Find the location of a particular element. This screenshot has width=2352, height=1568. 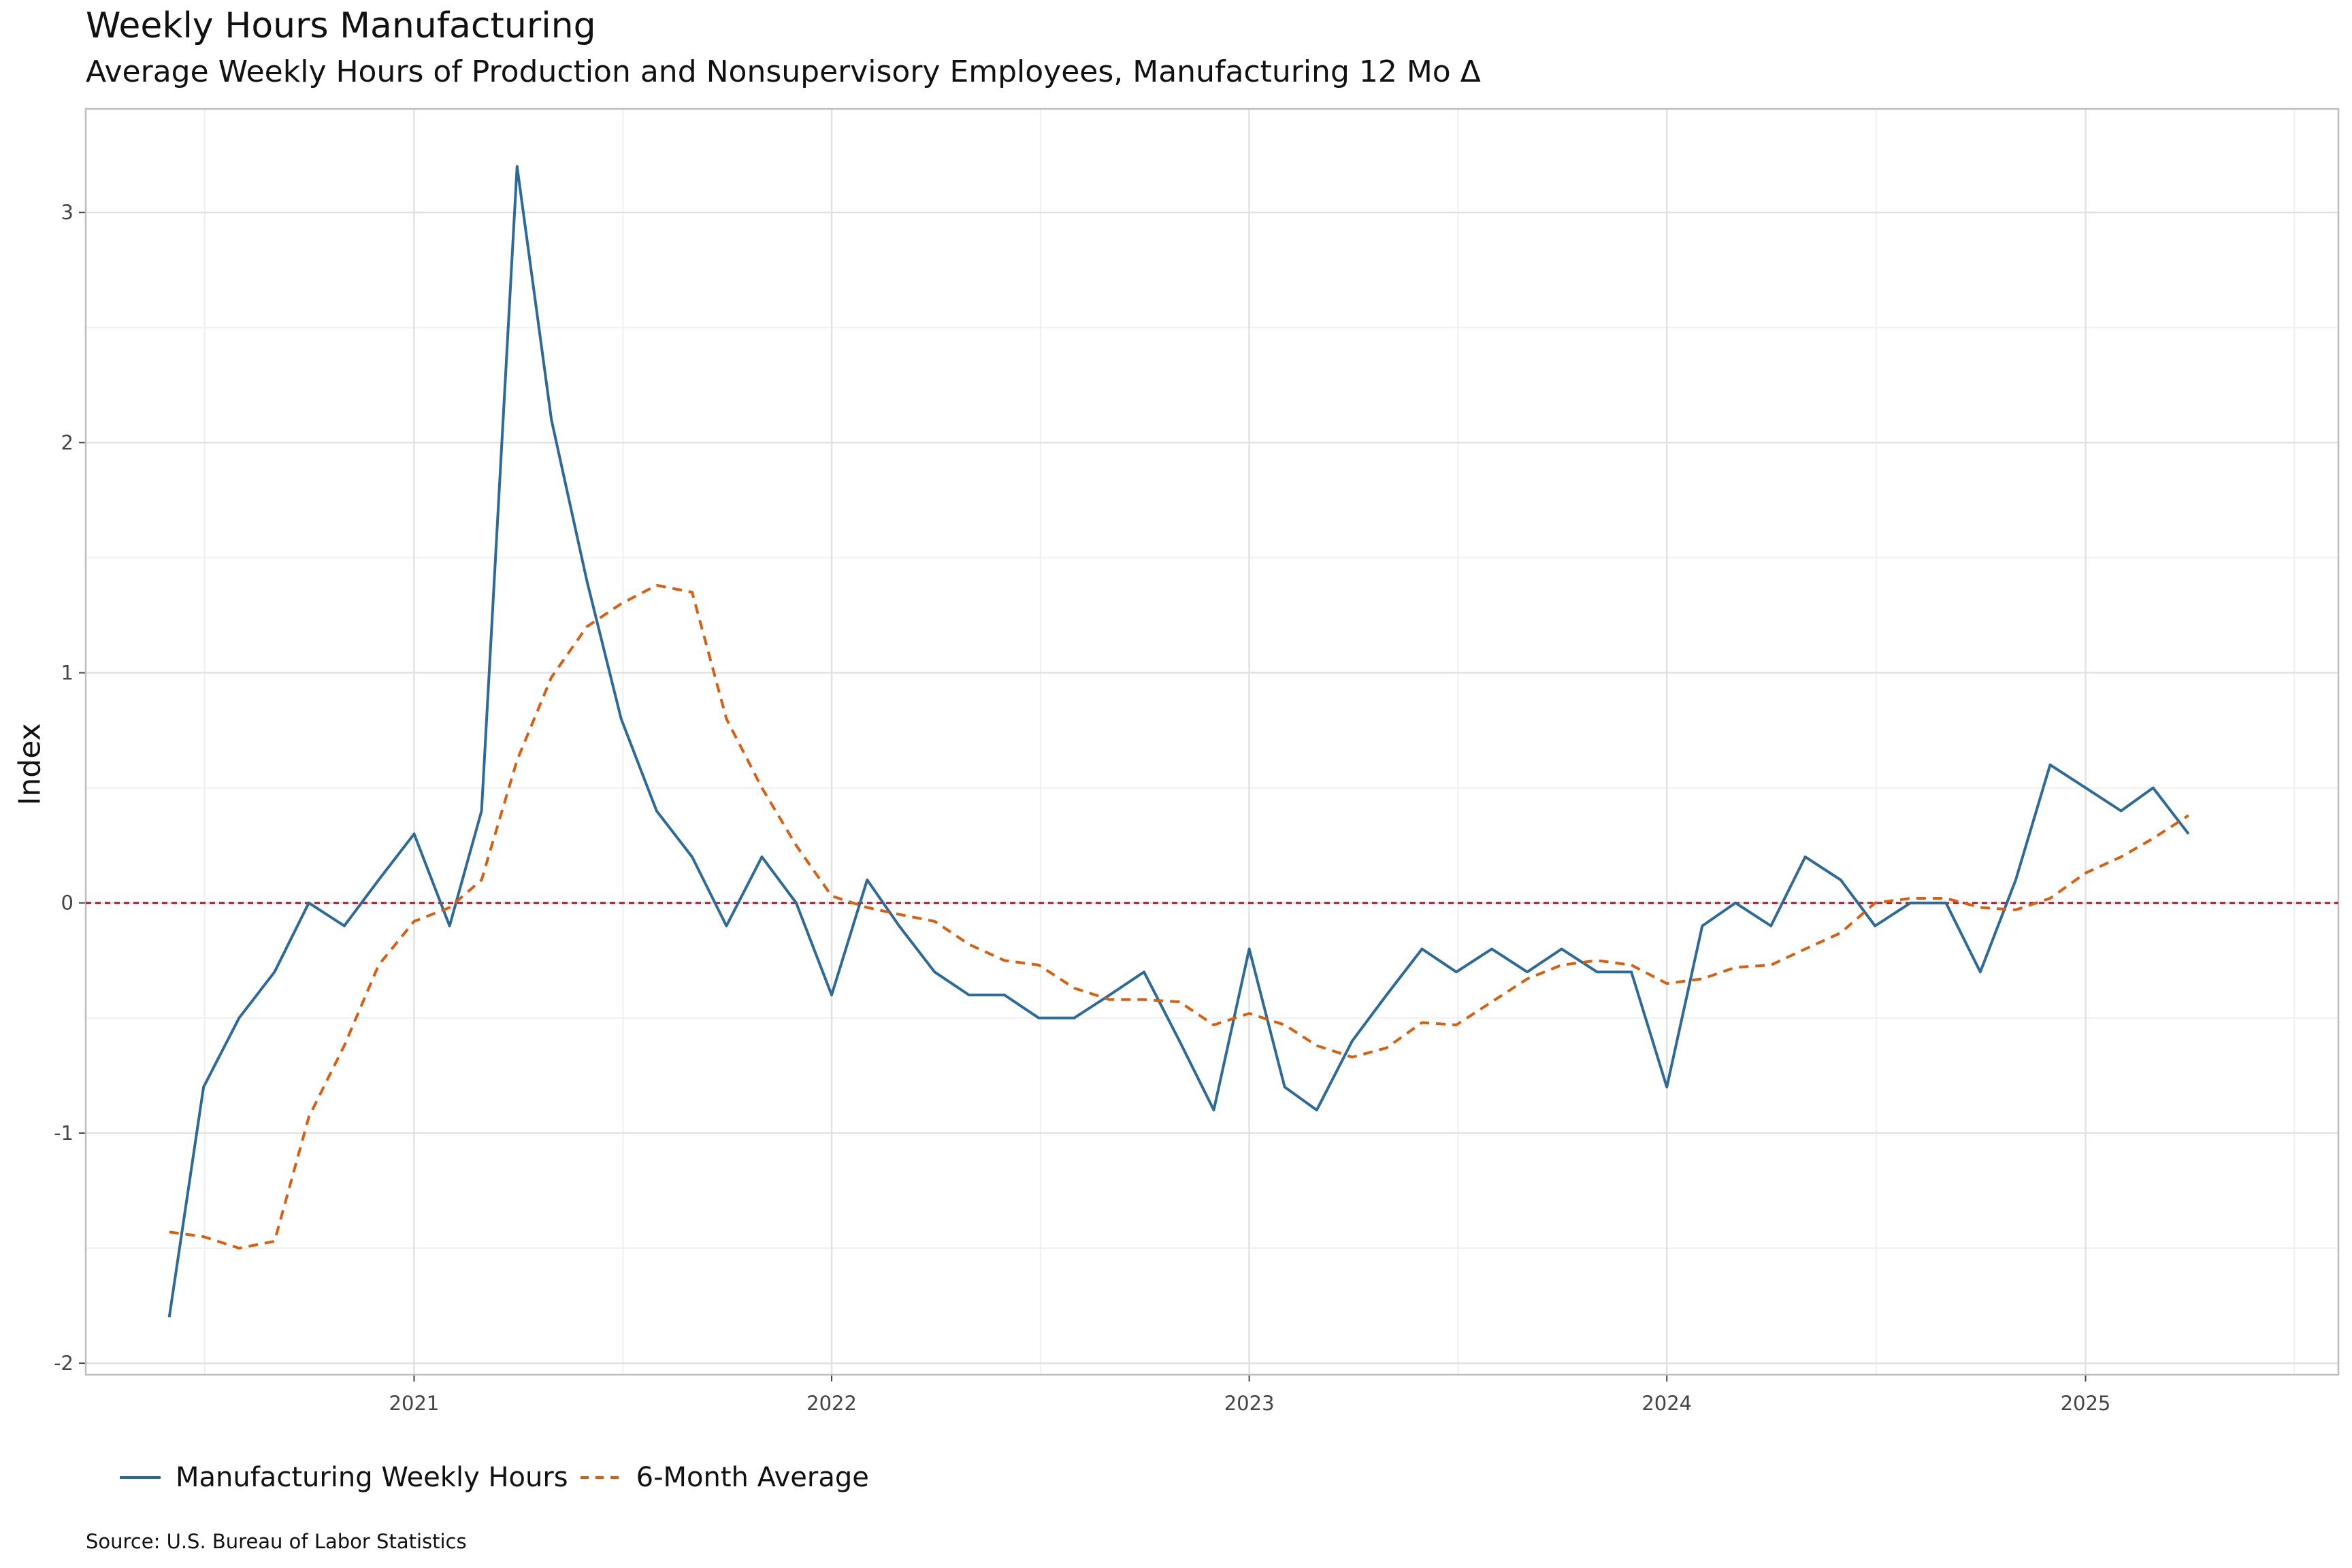

chart-title: Weekly Hours Manufacturing is located at coordinates (341, 25).